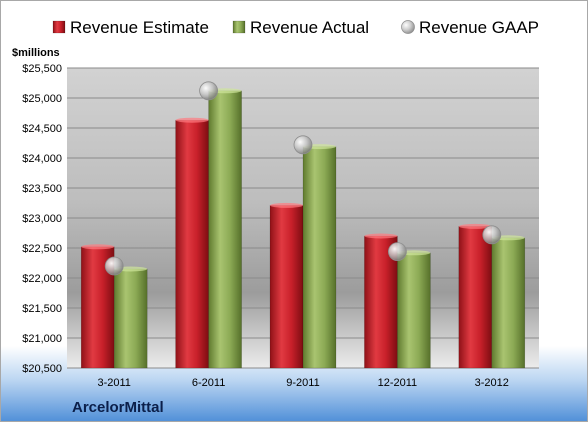 This screenshot has width=588, height=422. I want to click on y-tick-label: $21,000, so click(42, 339).